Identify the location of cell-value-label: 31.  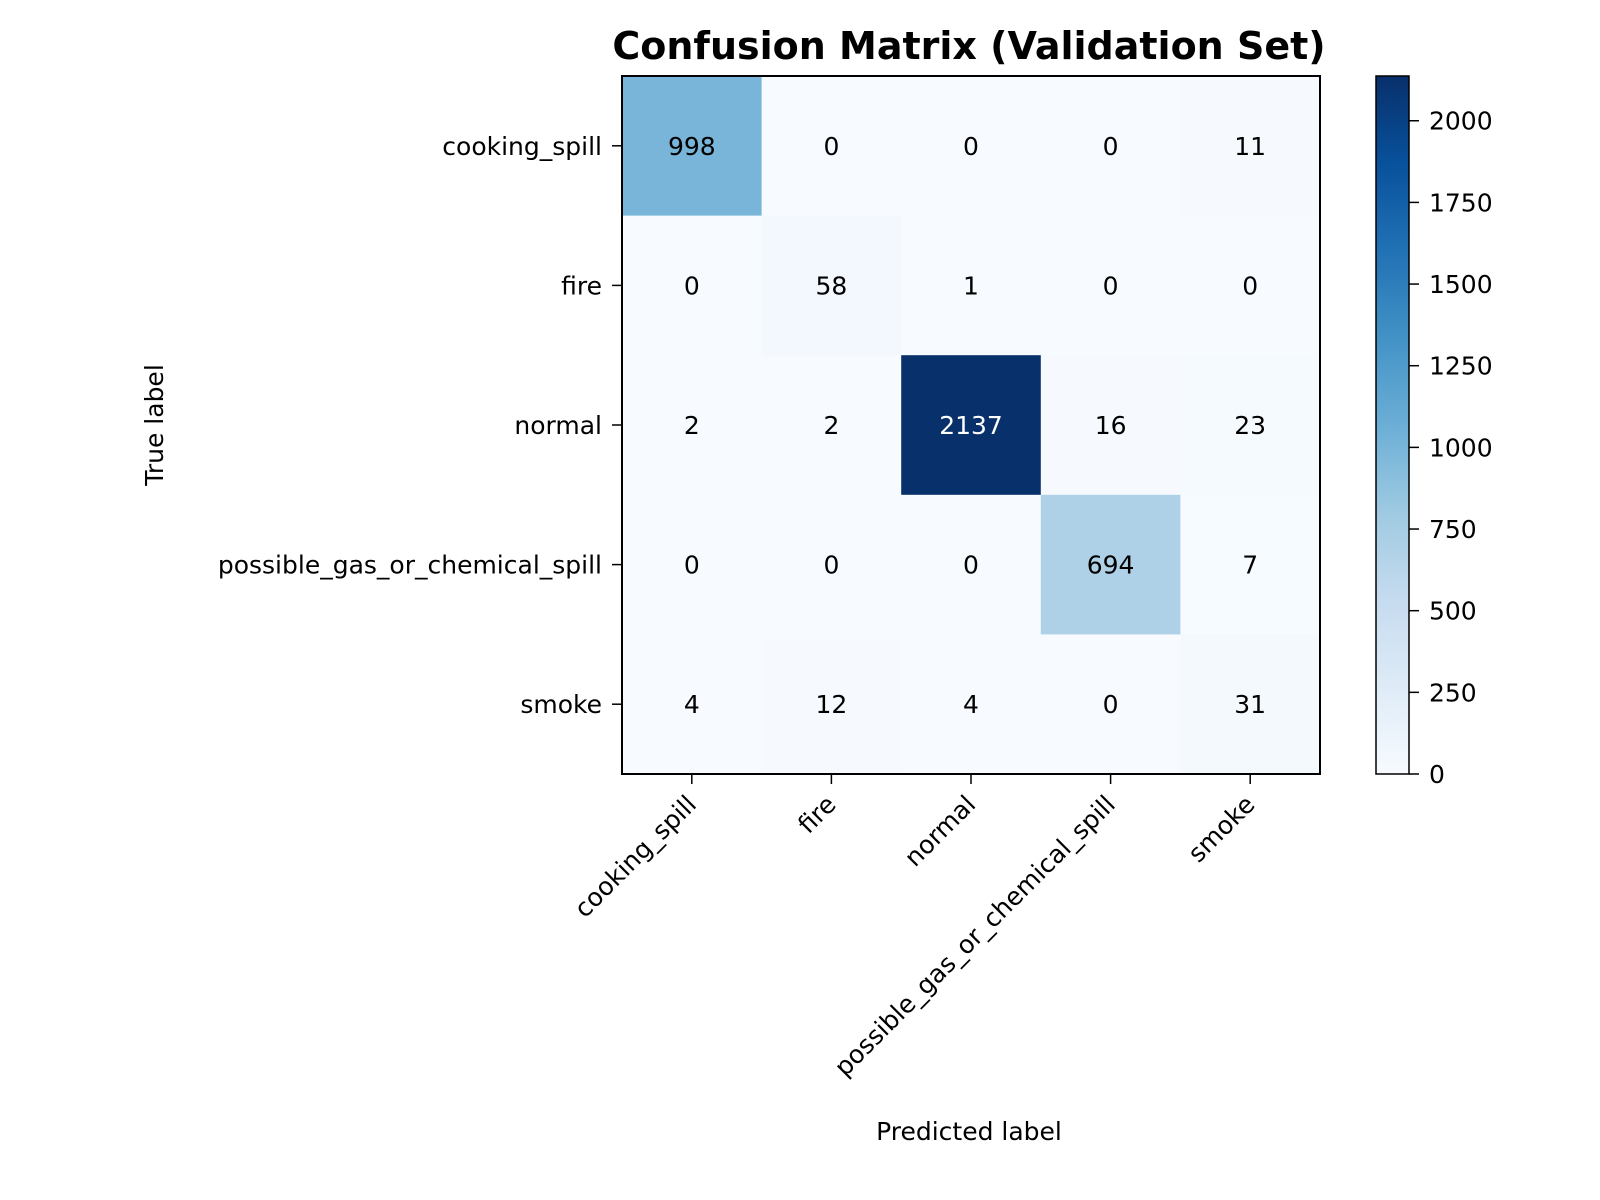
(1250, 704).